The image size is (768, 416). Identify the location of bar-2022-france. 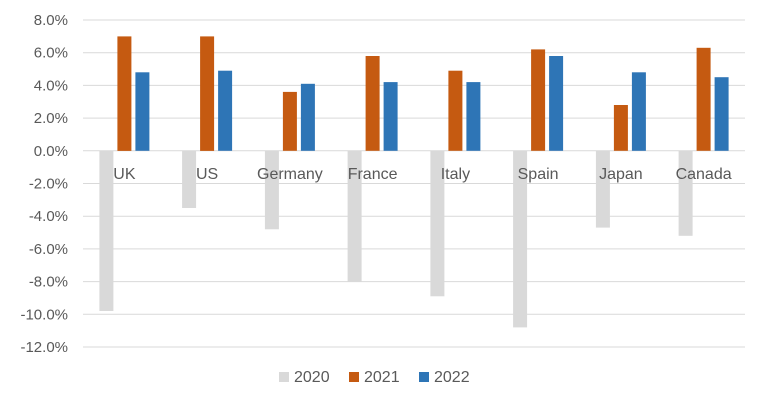
(390, 116).